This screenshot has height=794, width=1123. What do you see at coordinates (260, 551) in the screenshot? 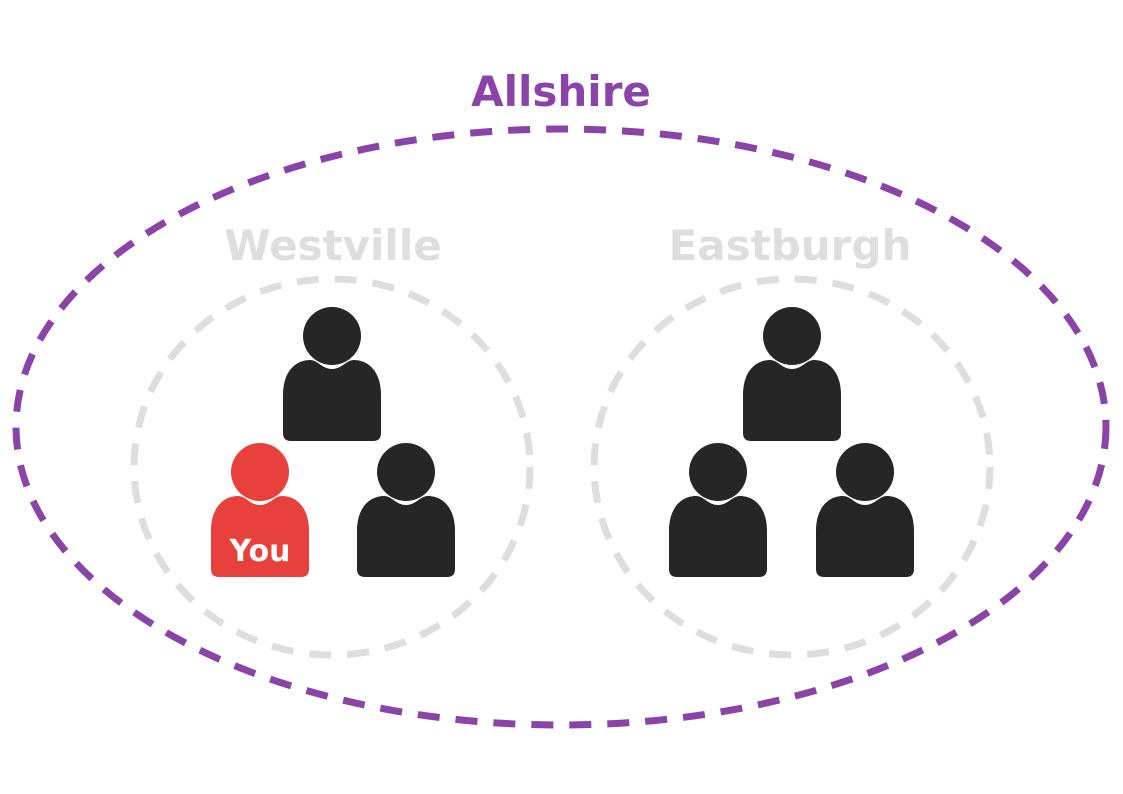
I see `you-label: You` at bounding box center [260, 551].